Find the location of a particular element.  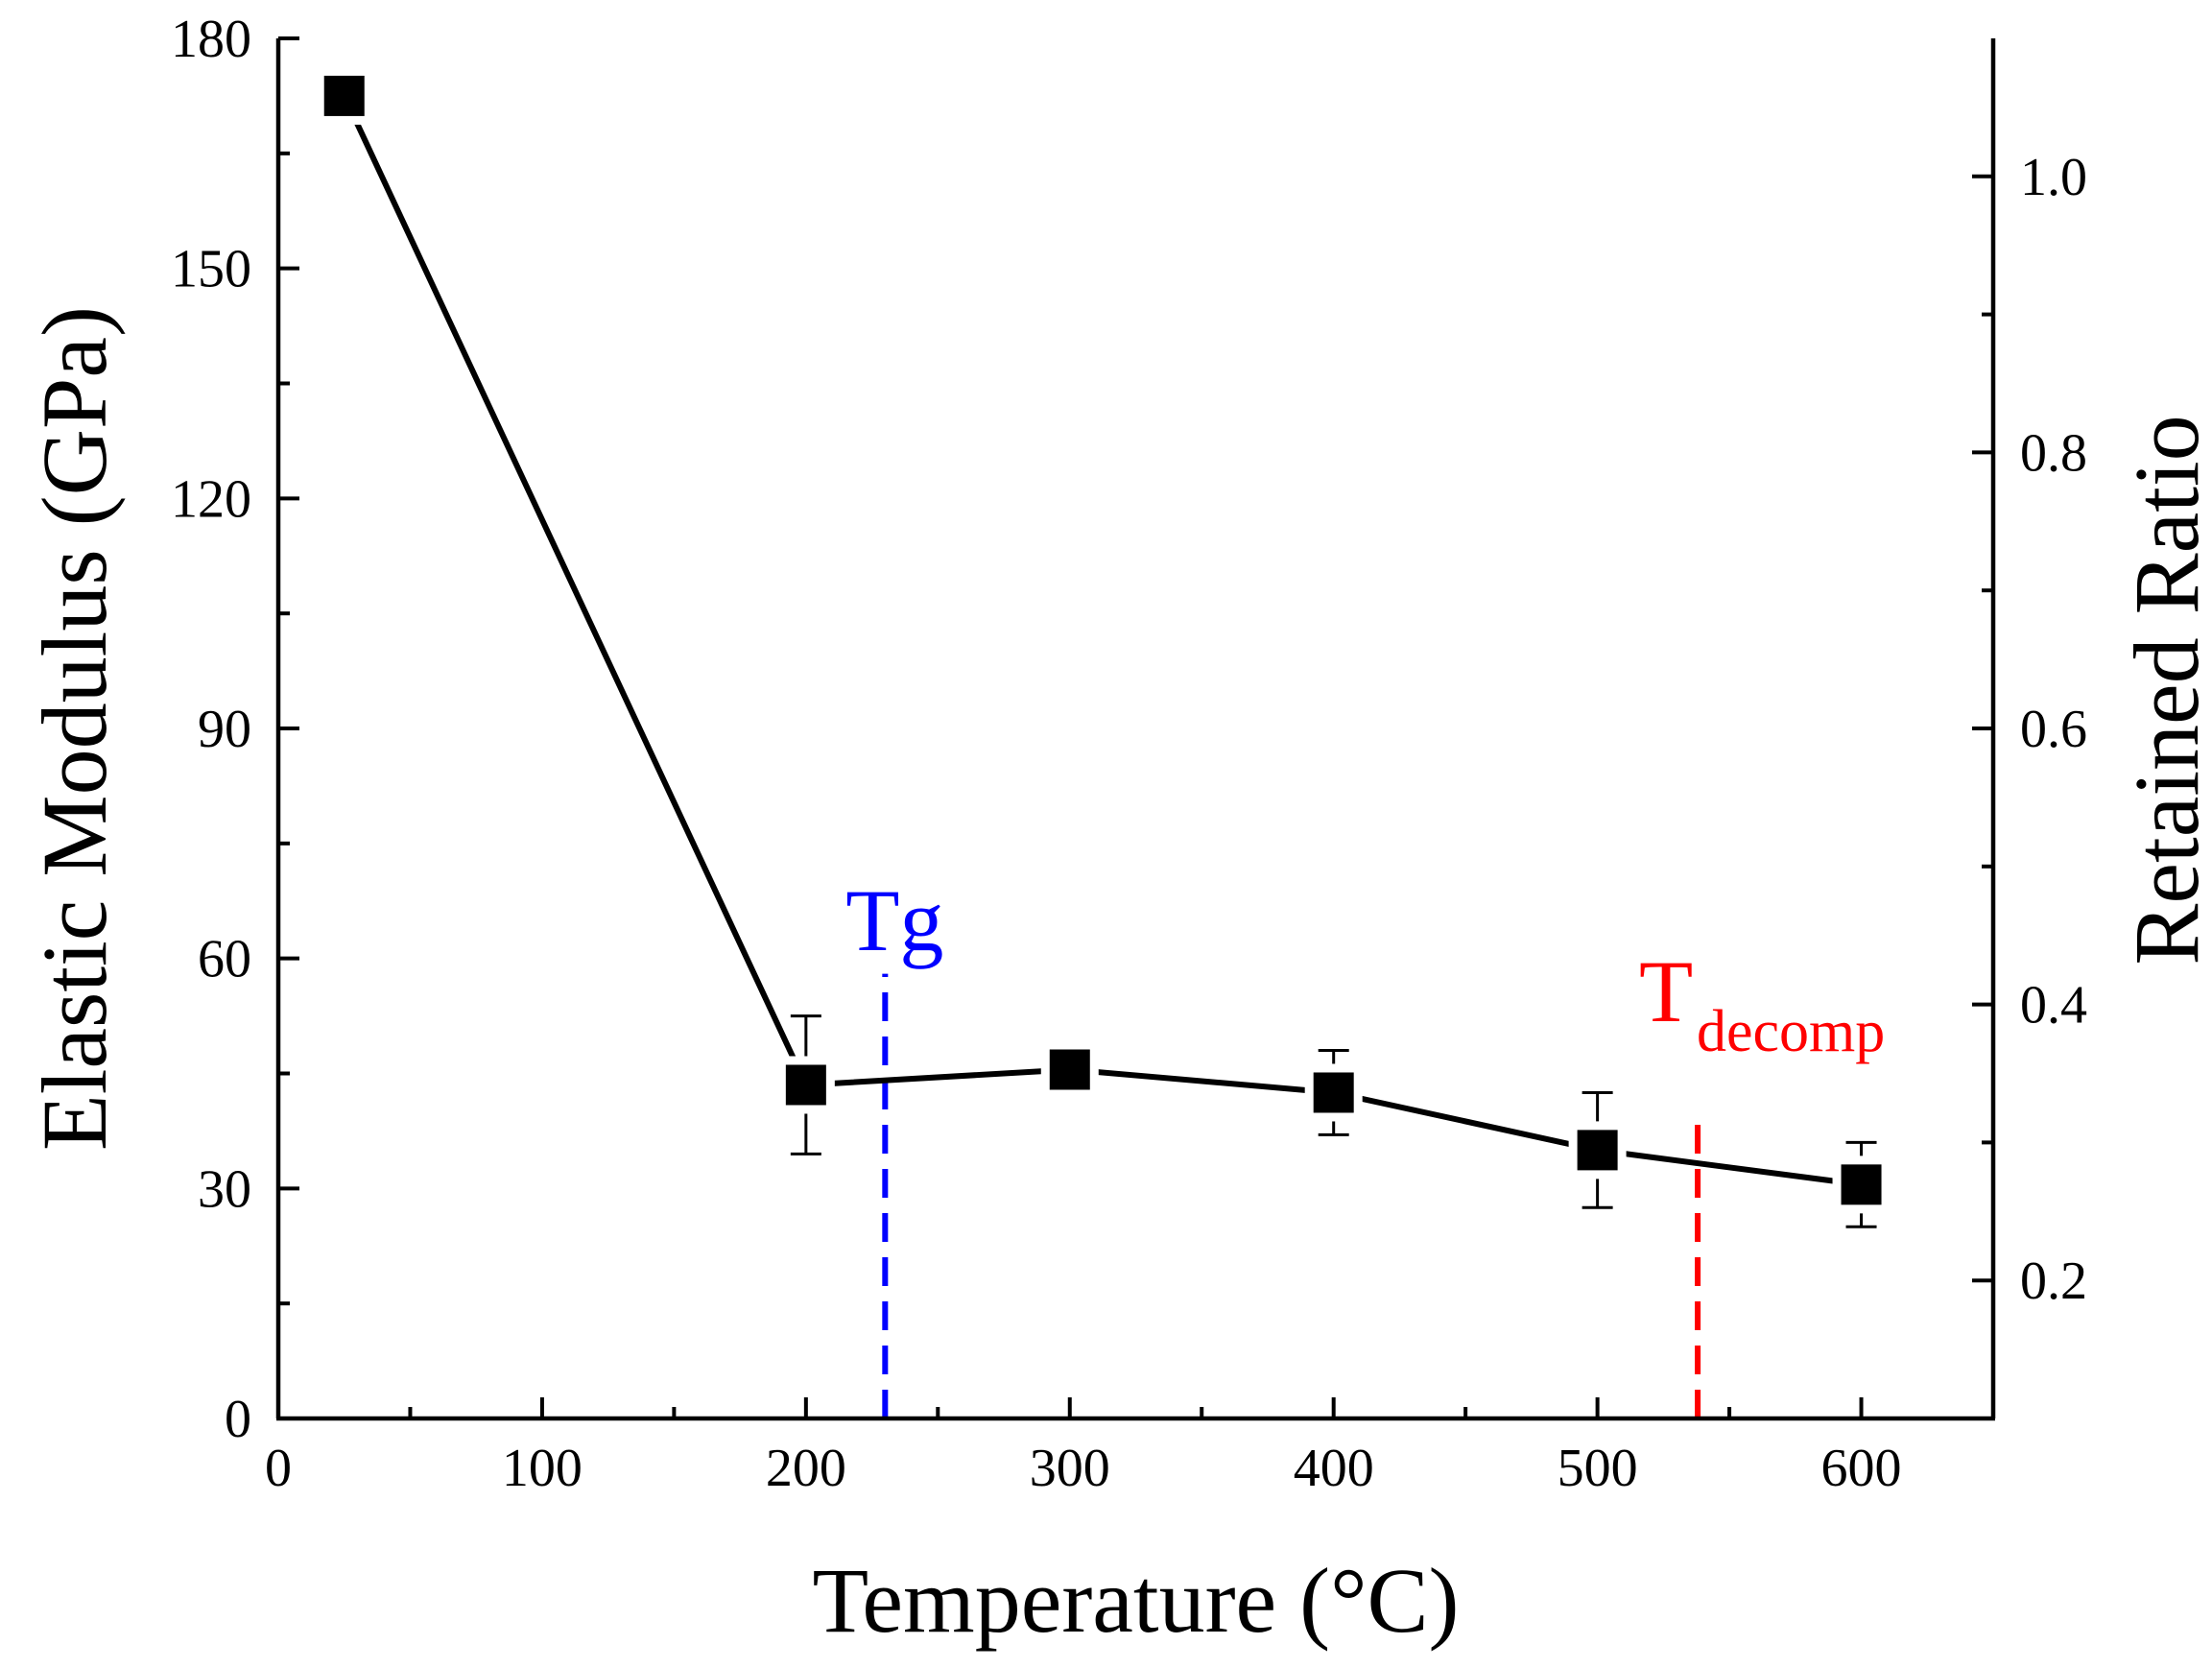

y-tick-label: 60 is located at coordinates (224, 959).